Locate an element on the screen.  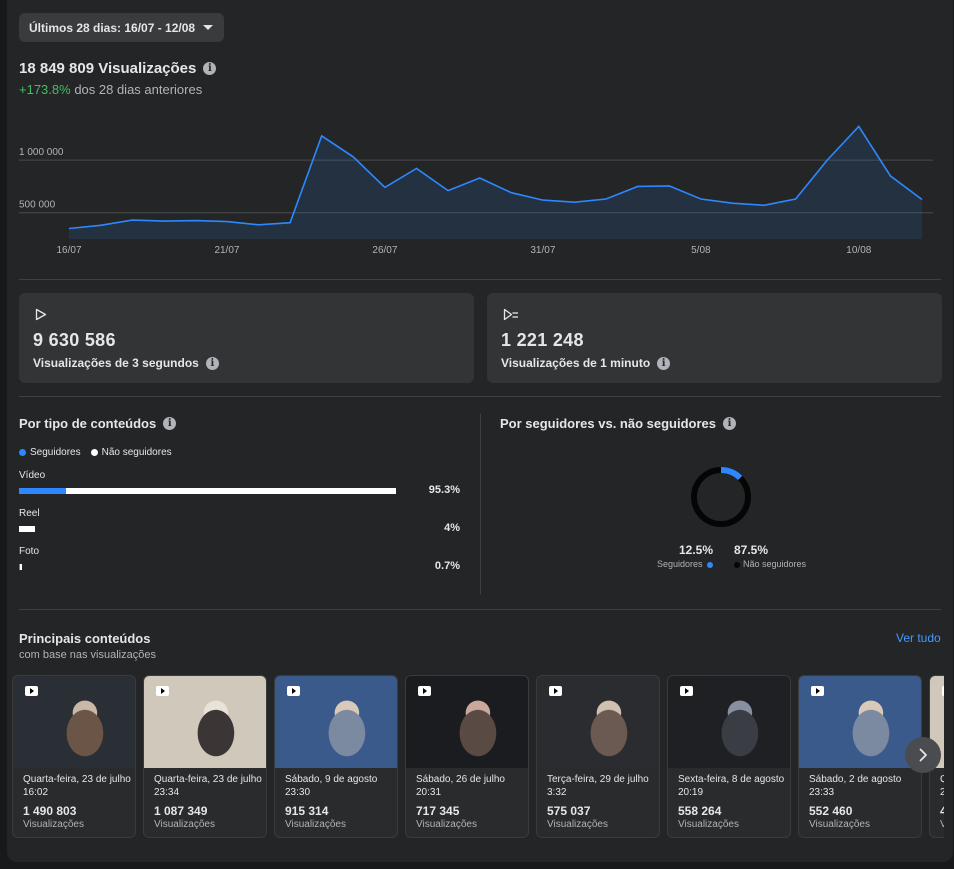
content-date: Terça-feira, 29 de julho is located at coordinates (598, 779).